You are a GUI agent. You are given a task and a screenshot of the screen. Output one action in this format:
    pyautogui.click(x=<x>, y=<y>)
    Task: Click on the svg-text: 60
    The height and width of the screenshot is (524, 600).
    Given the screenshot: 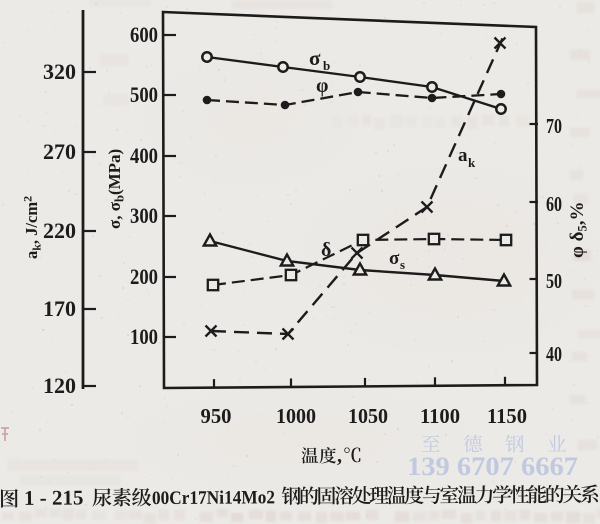 What is the action you would take?
    pyautogui.click(x=554, y=204)
    